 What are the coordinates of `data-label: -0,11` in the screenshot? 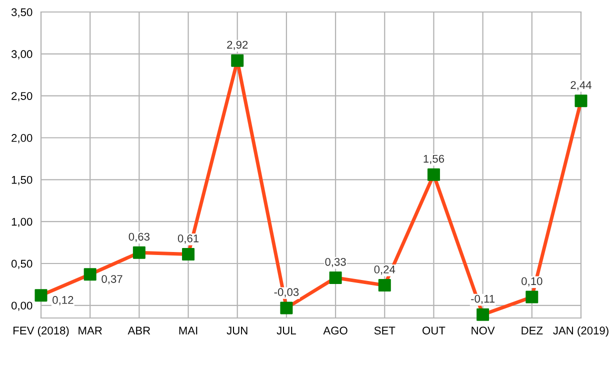 It's located at (483, 299).